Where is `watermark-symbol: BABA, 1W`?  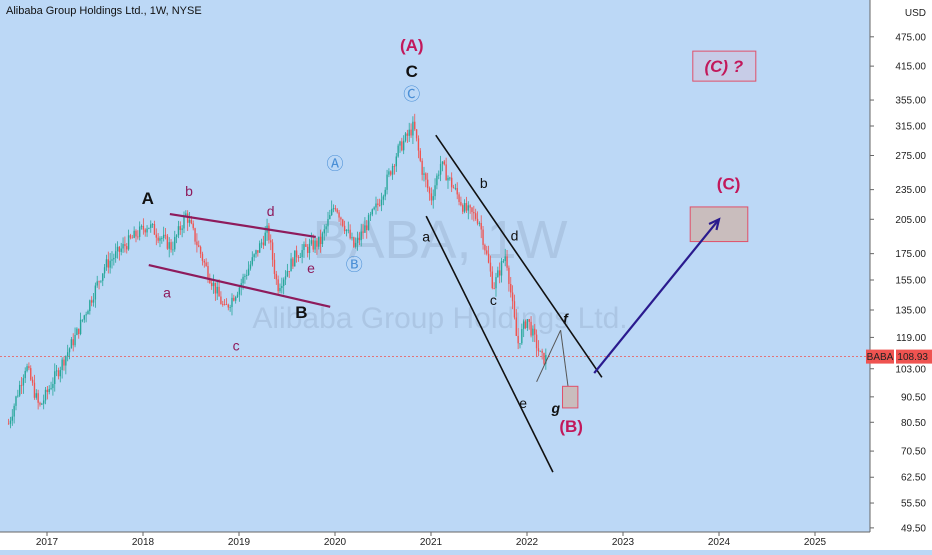 watermark-symbol: BABA, 1W is located at coordinates (439, 240).